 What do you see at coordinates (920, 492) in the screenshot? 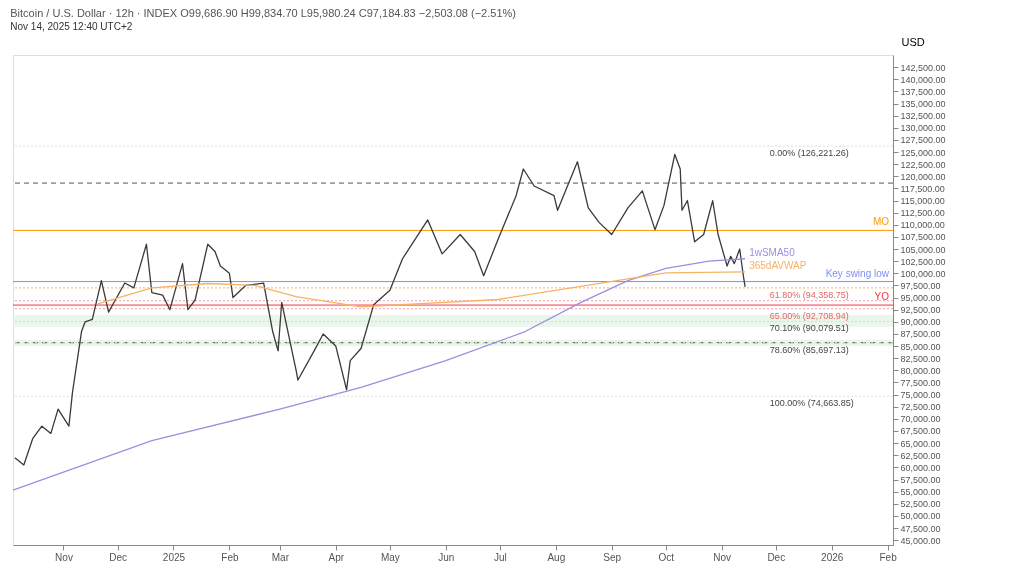
I see `y-tick-label: 55,000.00` at bounding box center [920, 492].